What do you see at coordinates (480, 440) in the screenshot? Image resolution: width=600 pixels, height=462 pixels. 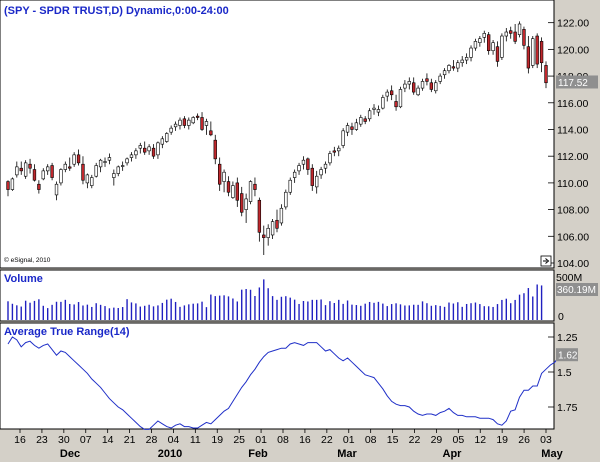 I see `x-day-label: 12` at bounding box center [480, 440].